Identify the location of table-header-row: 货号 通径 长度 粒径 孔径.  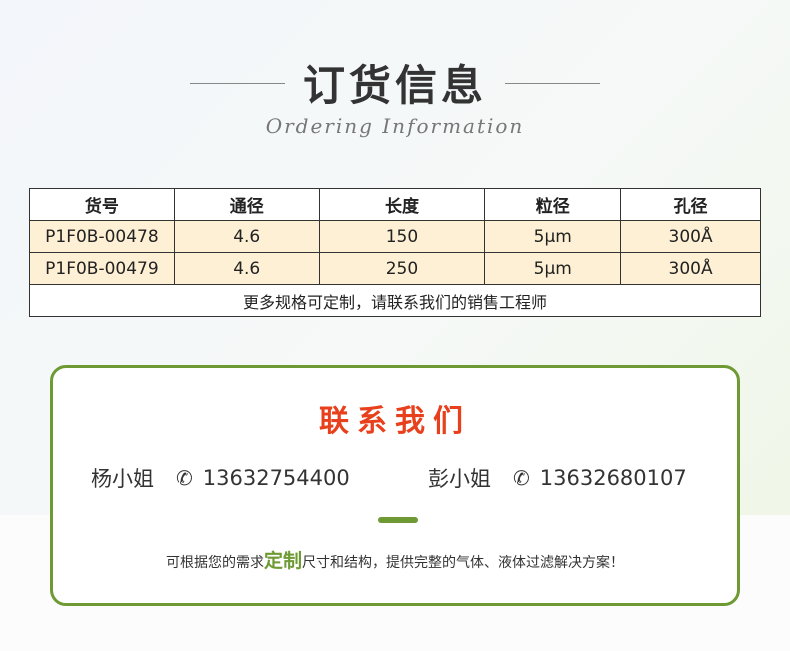
(395, 204).